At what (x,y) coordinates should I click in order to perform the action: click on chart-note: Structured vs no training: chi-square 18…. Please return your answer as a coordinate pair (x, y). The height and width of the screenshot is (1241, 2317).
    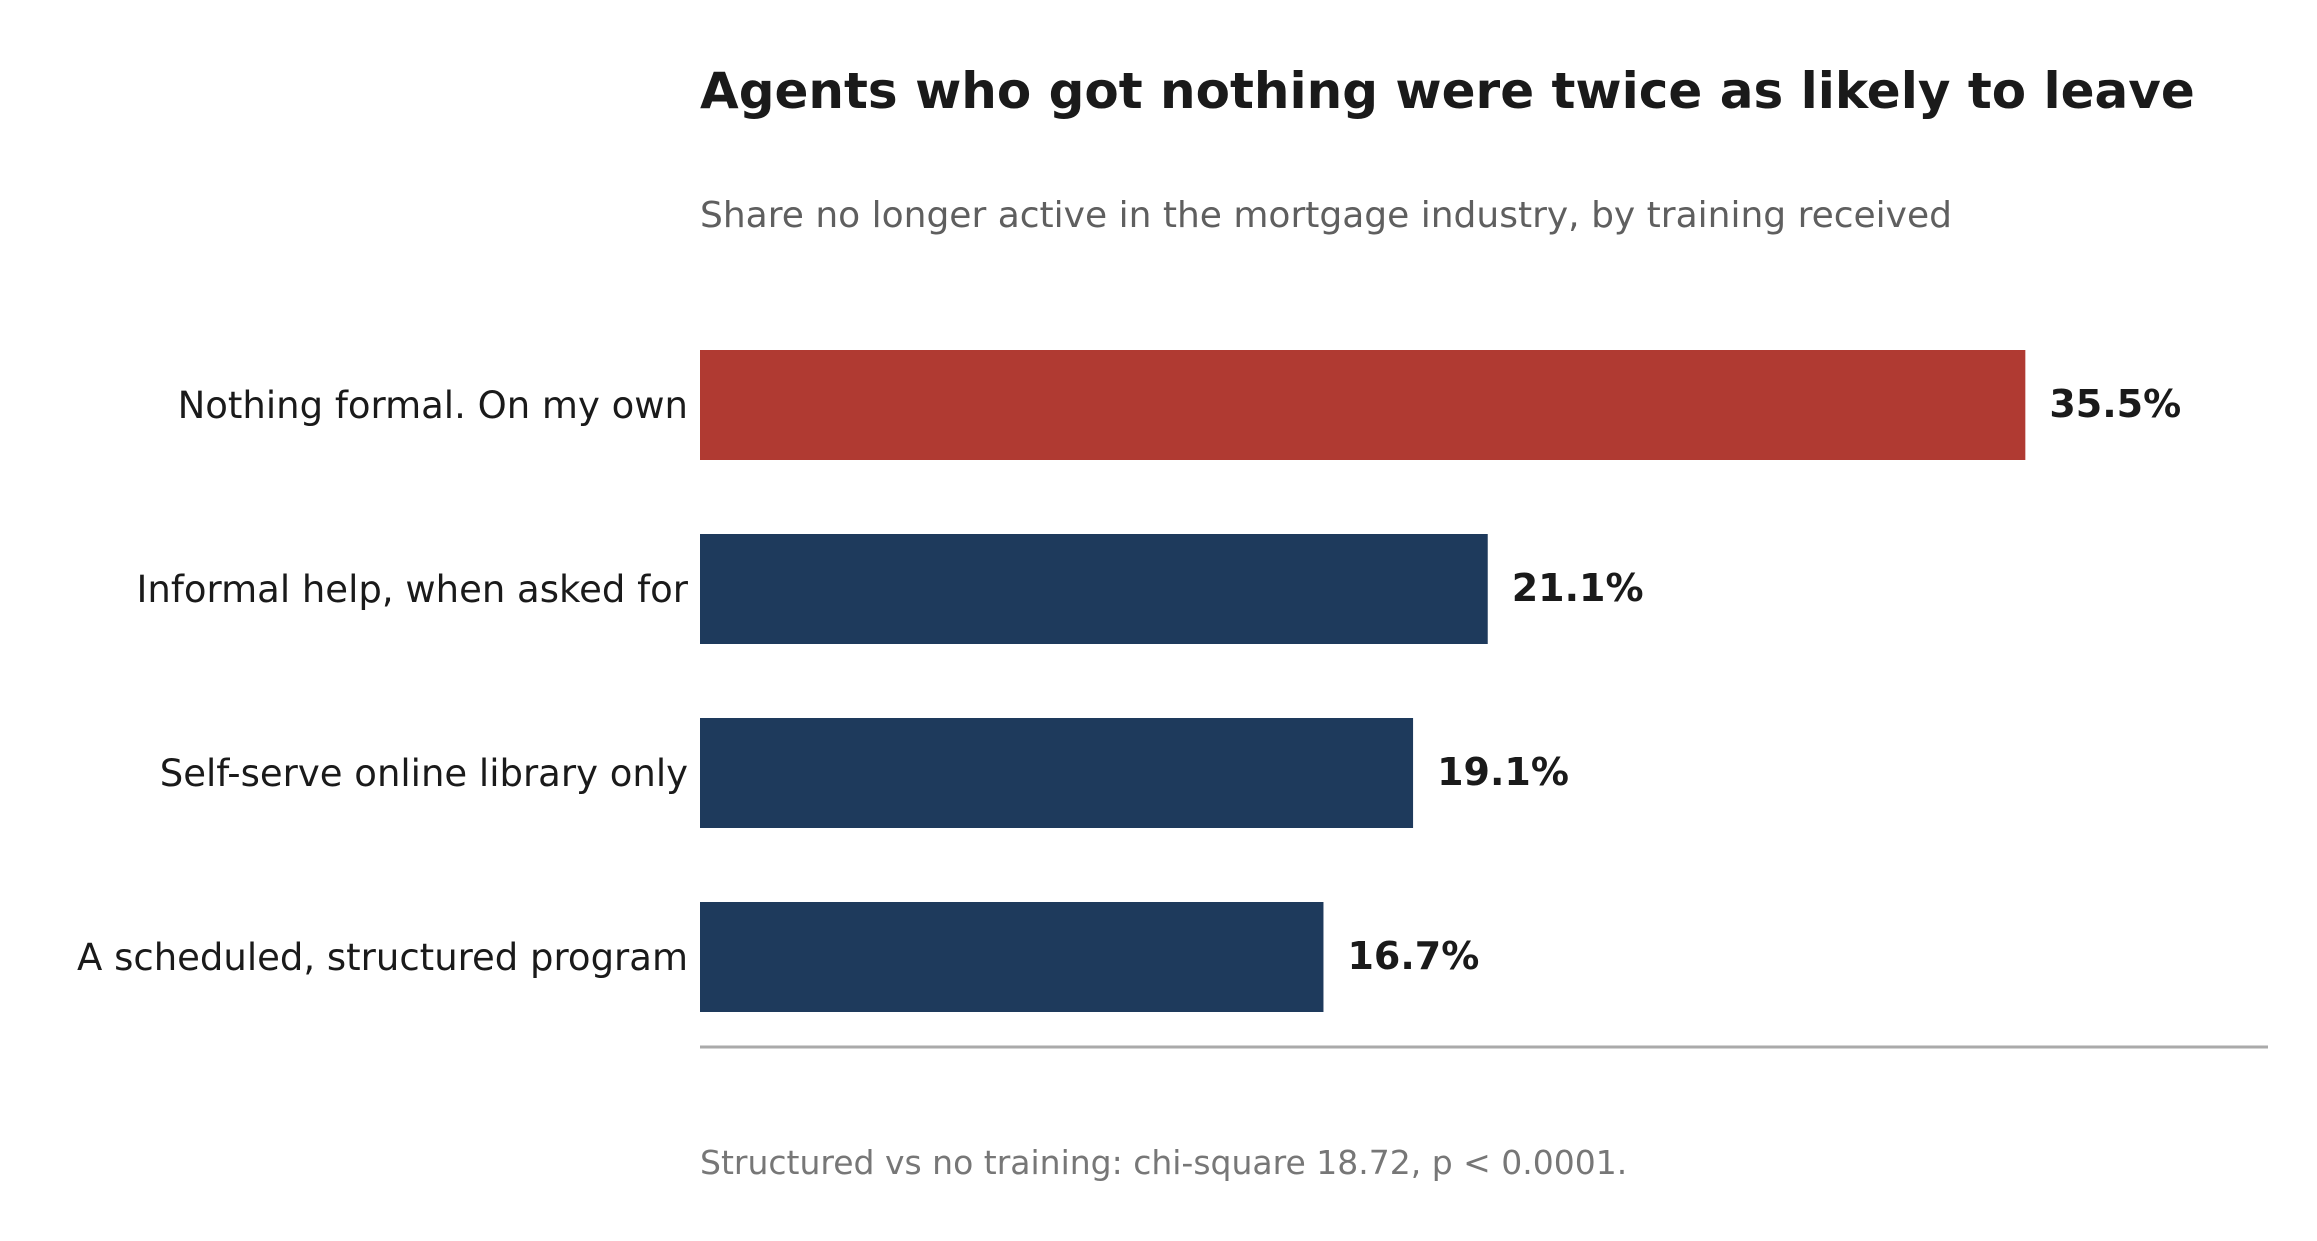
    Looking at the image, I should click on (1164, 1162).